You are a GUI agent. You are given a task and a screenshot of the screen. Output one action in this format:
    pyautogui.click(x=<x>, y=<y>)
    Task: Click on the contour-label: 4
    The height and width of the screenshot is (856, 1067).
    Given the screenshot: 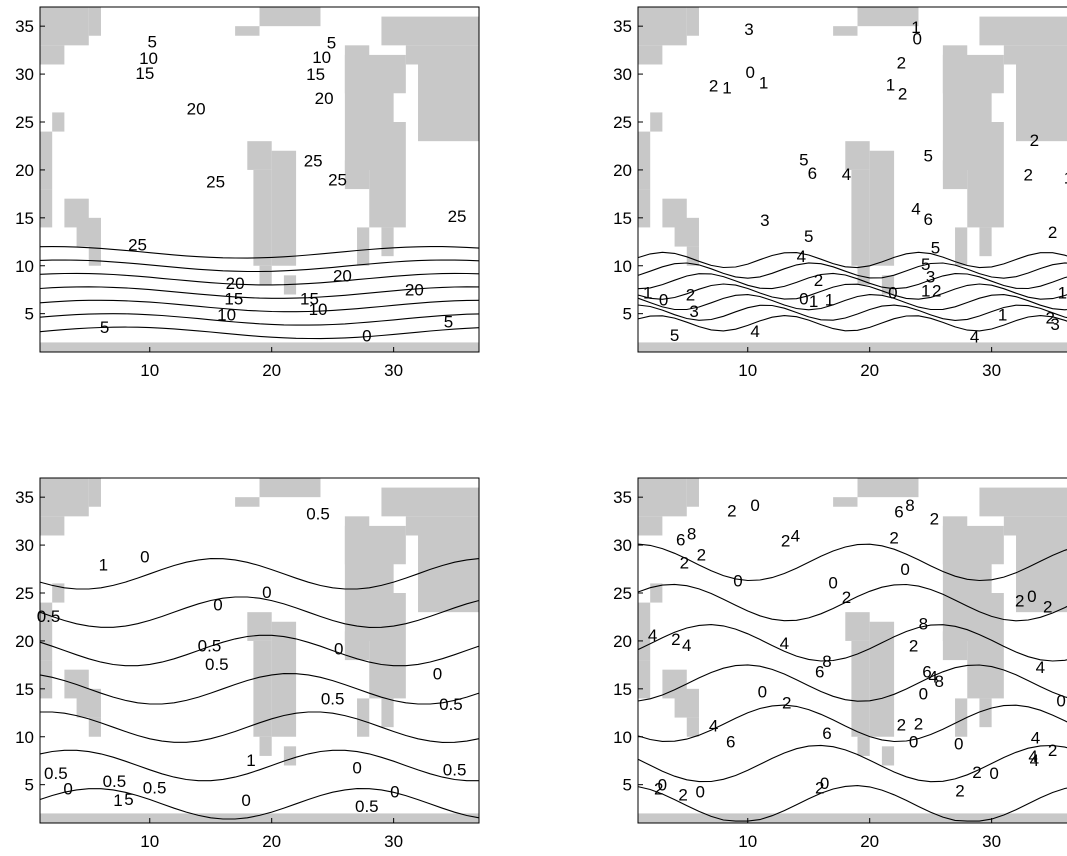 What is the action you would take?
    pyautogui.click(x=784, y=643)
    